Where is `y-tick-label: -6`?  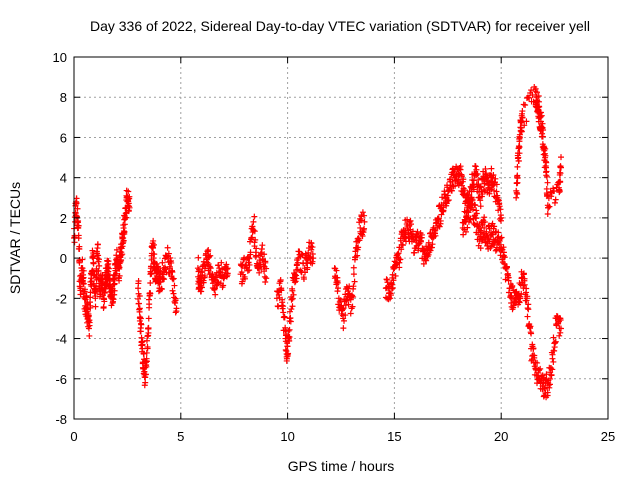
y-tick-label: -6 is located at coordinates (61, 379).